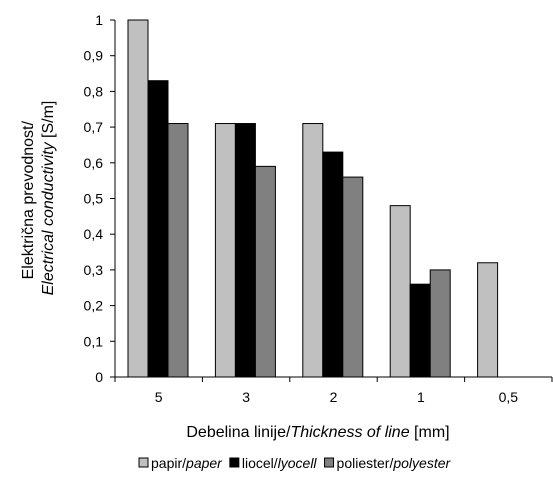  What do you see at coordinates (246, 397) in the screenshot?
I see `x-tick-label: 3` at bounding box center [246, 397].